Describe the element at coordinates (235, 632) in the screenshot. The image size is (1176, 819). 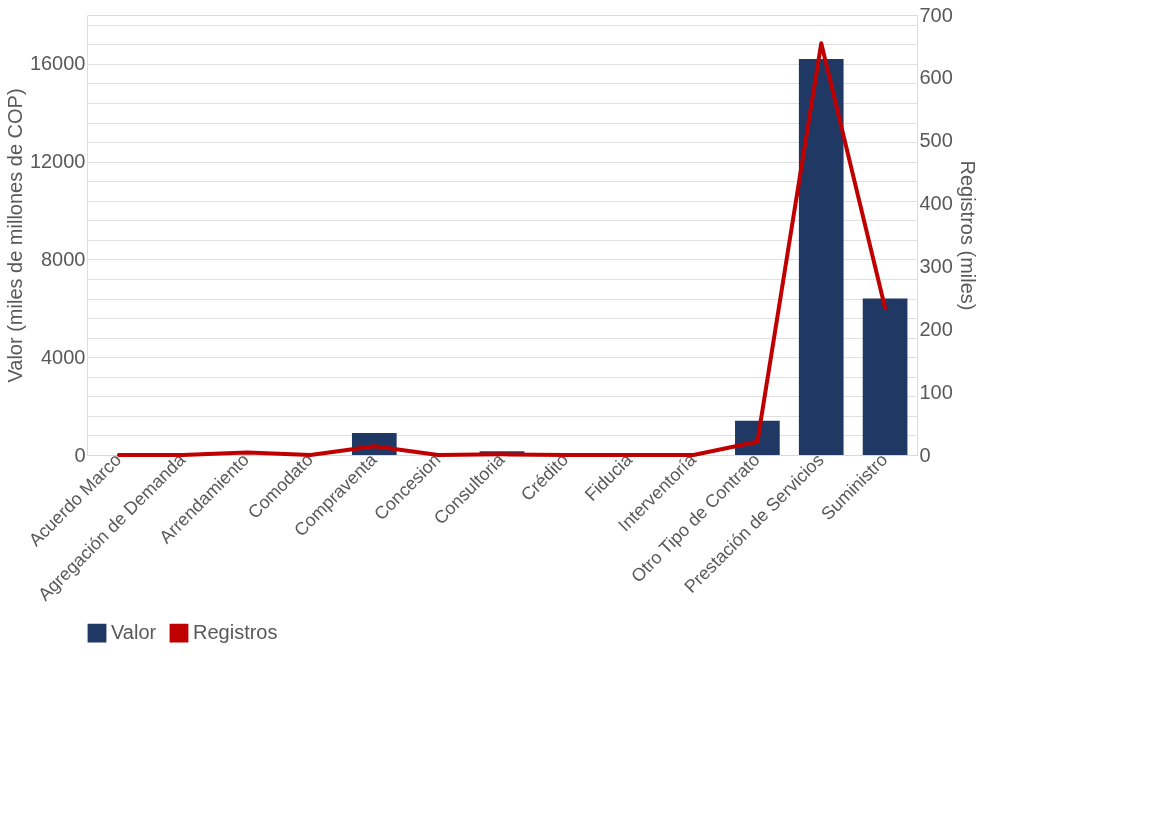
I see `legend-label: Registros` at that location.